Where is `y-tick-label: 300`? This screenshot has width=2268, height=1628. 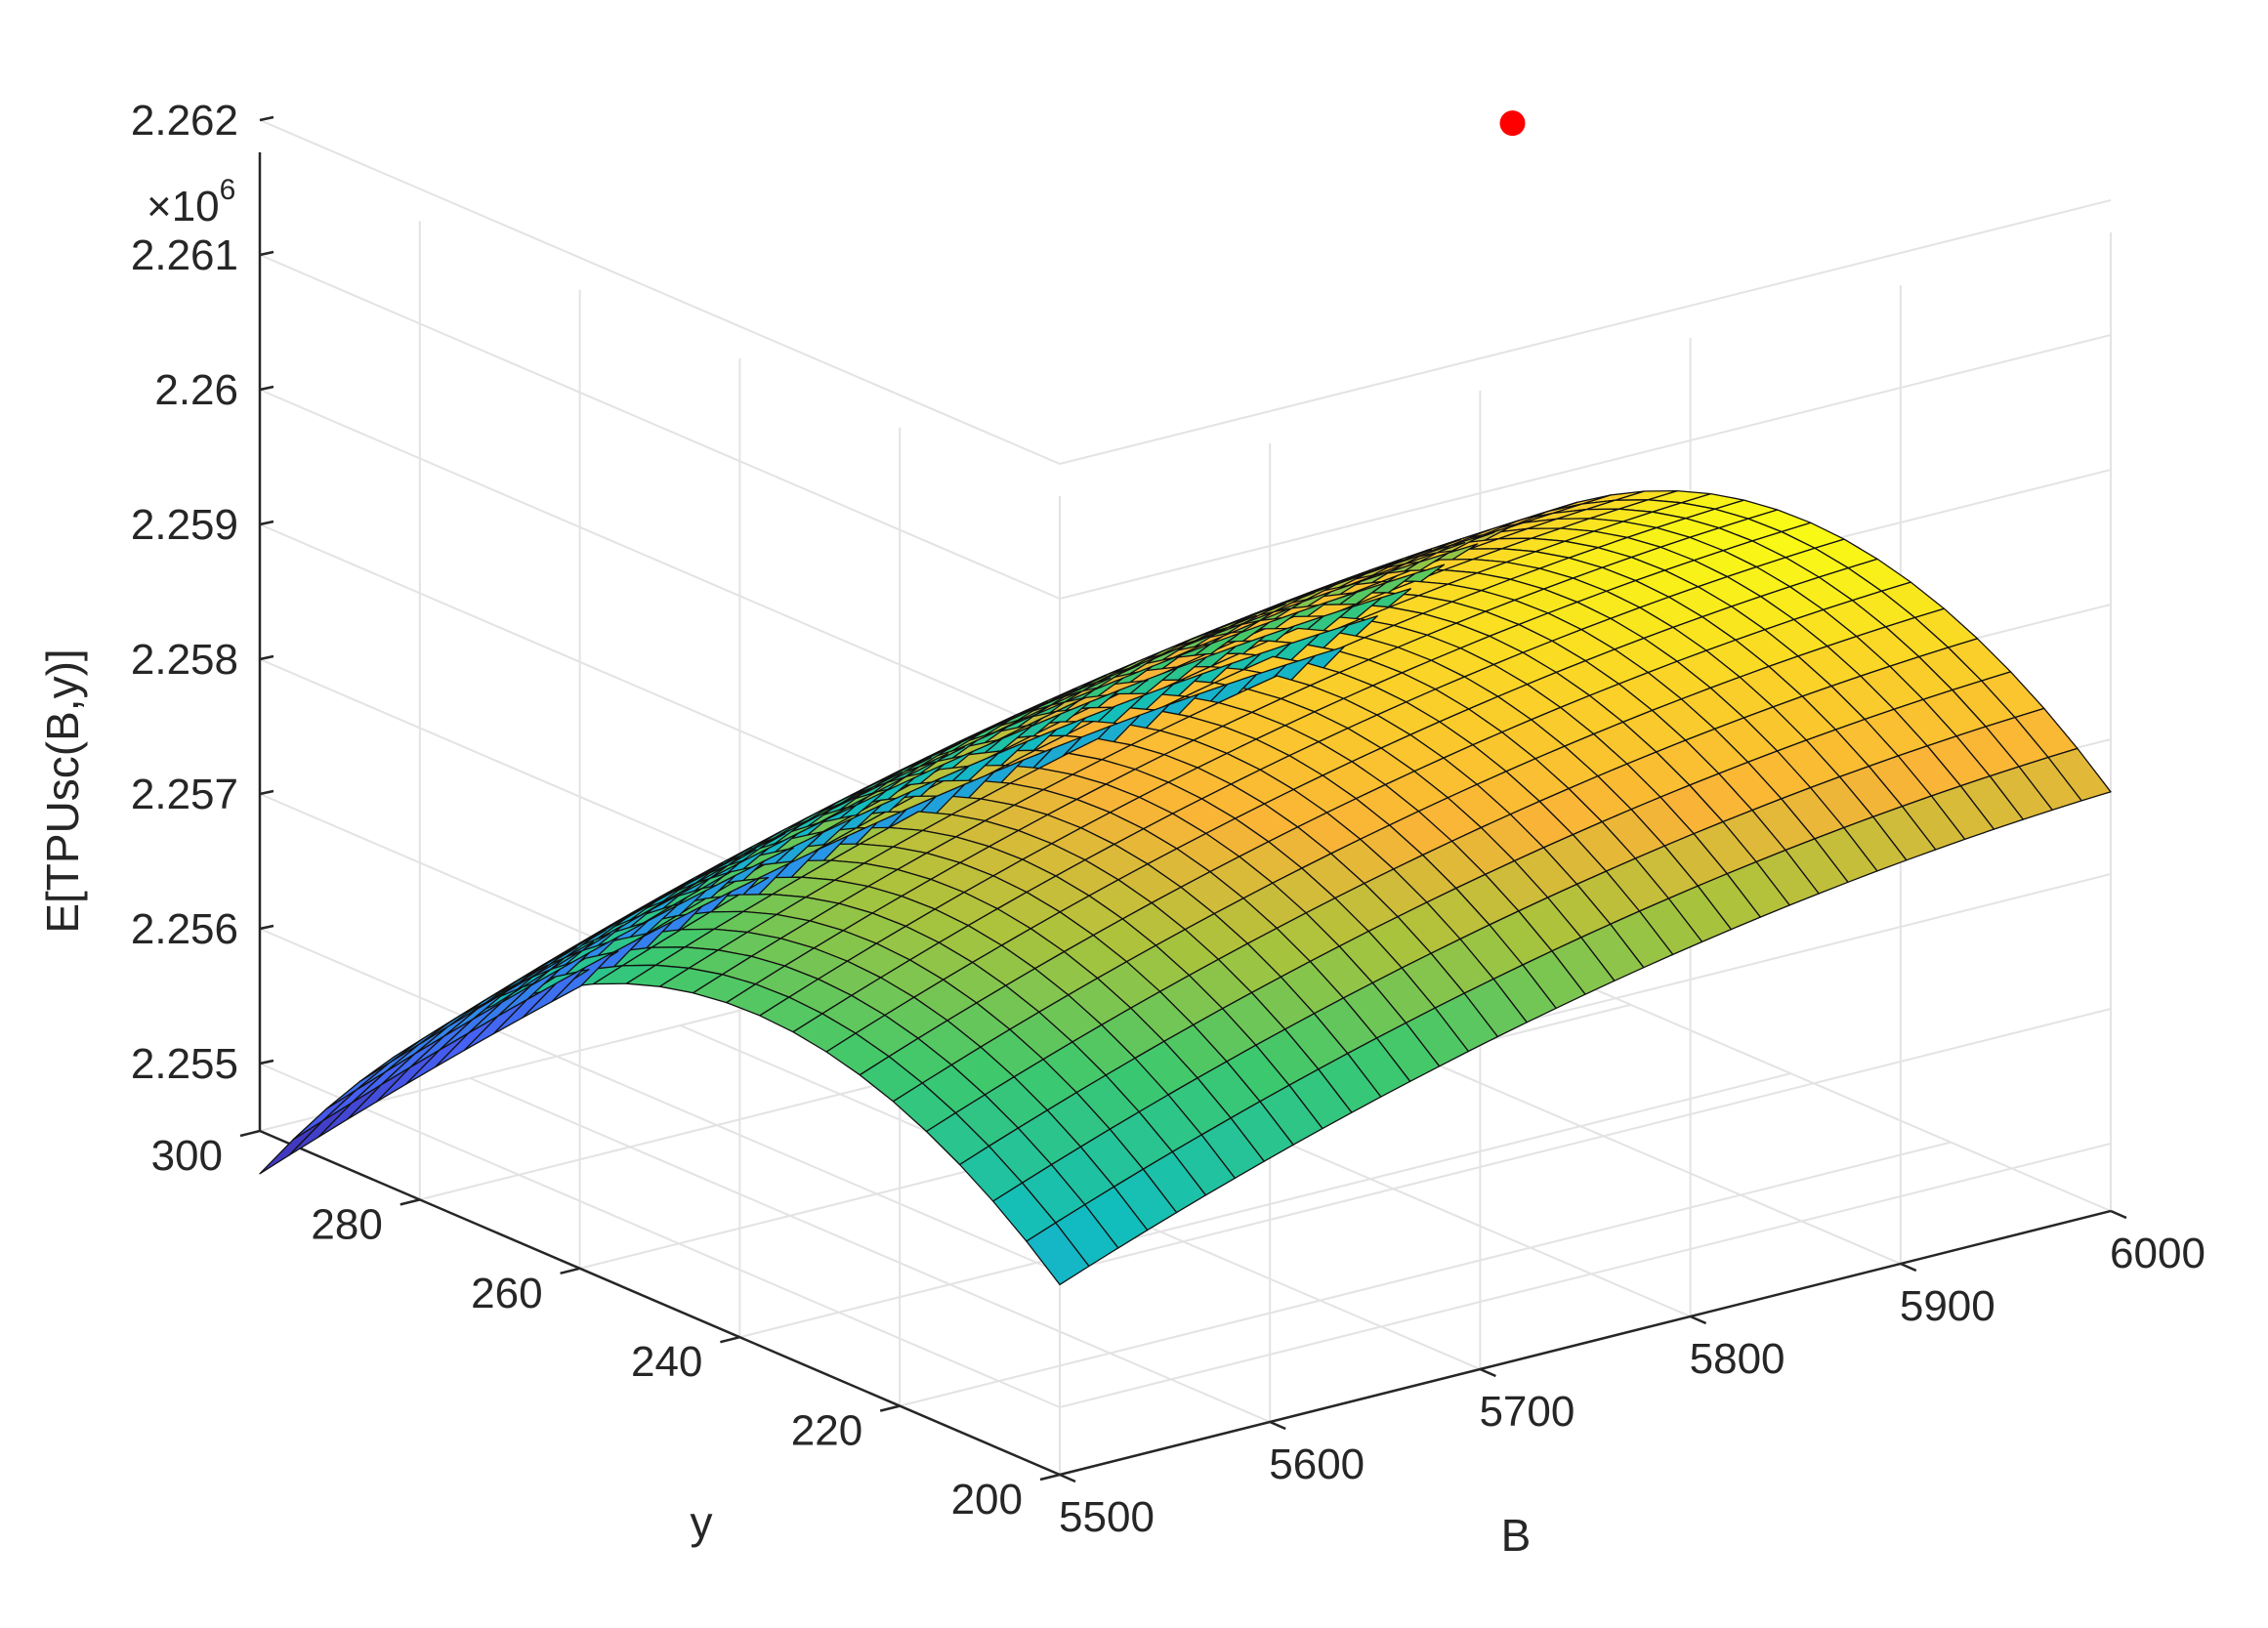 y-tick-label: 300 is located at coordinates (187, 1156).